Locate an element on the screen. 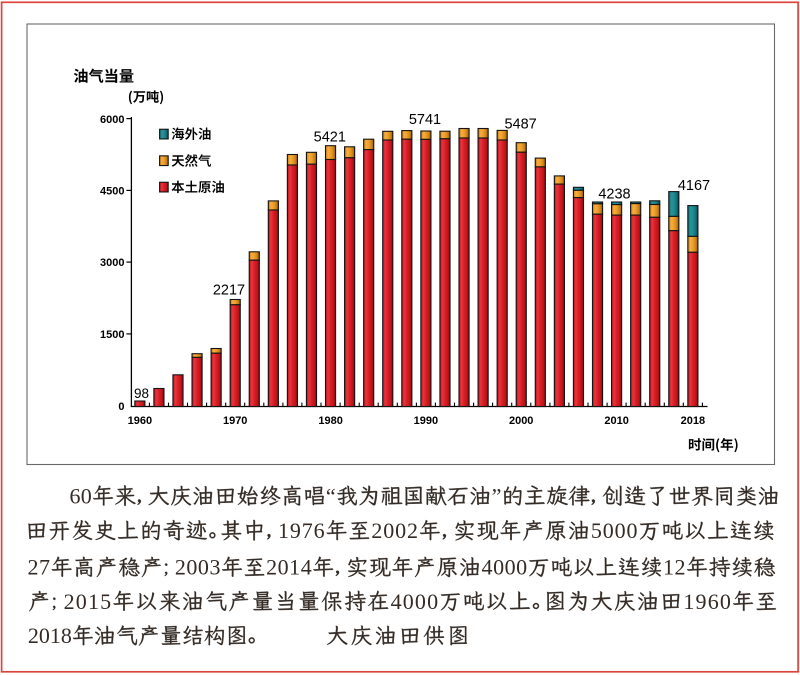 This screenshot has height=675, width=800. svg-text: 1980 is located at coordinates (330, 421).